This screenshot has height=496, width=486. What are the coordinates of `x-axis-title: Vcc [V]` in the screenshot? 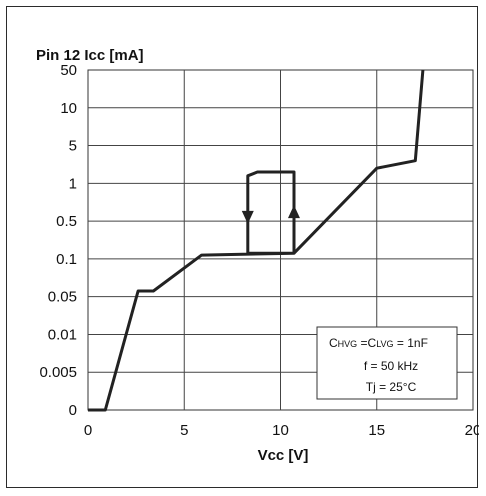 It's located at (283, 455).